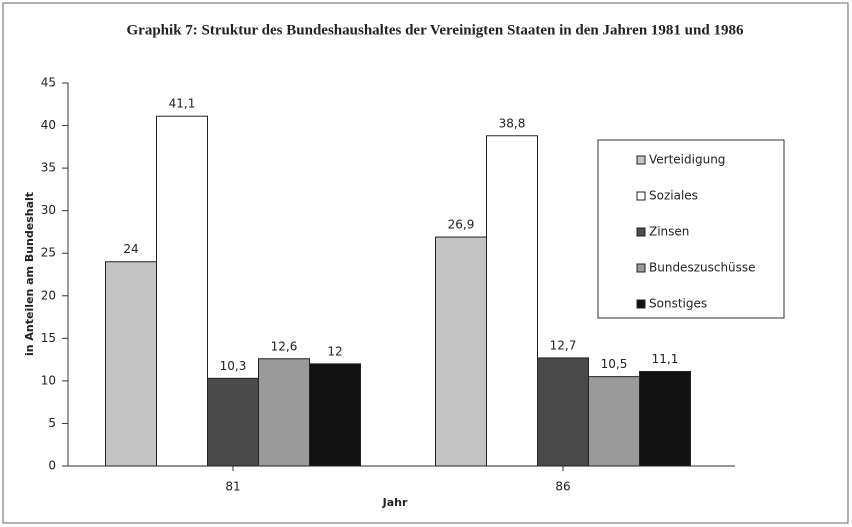  What do you see at coordinates (48, 380) in the screenshot?
I see `y-tick-label: 10` at bounding box center [48, 380].